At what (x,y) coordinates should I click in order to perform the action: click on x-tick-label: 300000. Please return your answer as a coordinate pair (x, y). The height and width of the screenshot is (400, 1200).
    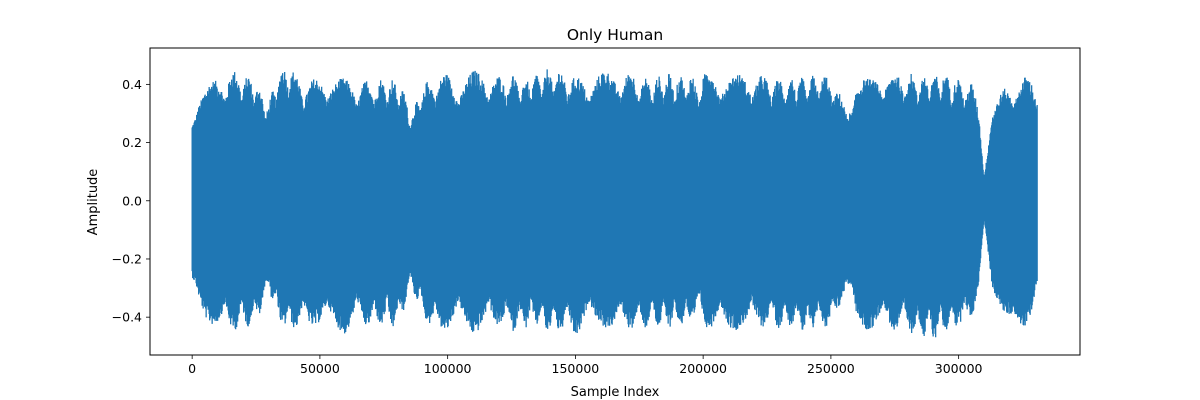
    Looking at the image, I should click on (959, 368).